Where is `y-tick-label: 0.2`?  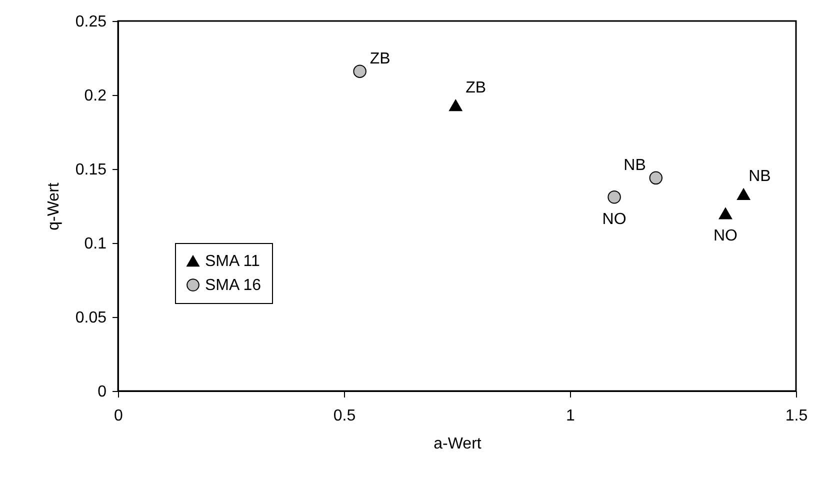 y-tick-label: 0.2 is located at coordinates (95, 96).